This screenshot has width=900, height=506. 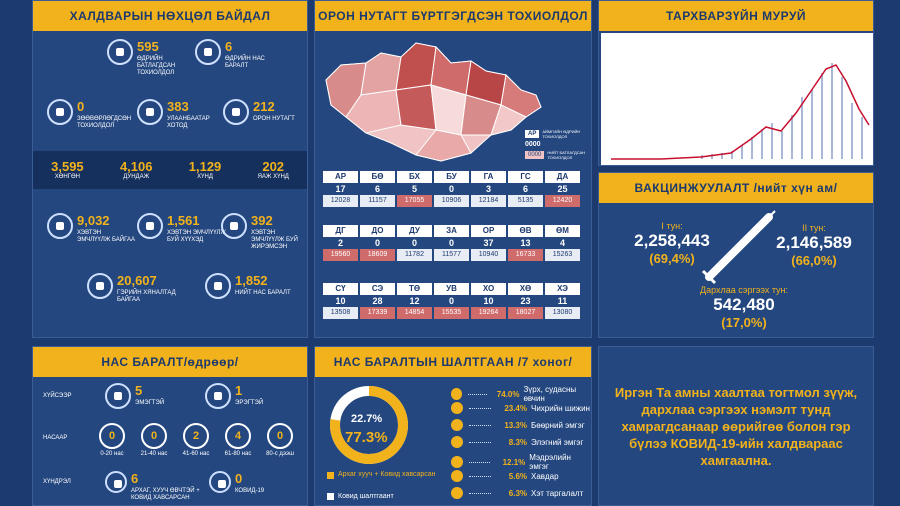 What do you see at coordinates (545, 476) in the screenshot?
I see `cause-label: Хавдар` at bounding box center [545, 476].